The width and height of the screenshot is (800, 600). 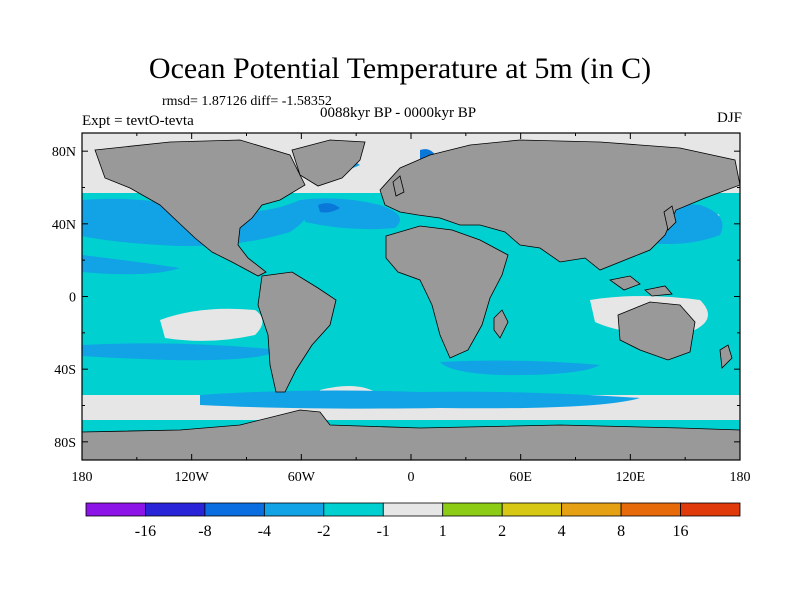 What do you see at coordinates (502, 531) in the screenshot?
I see `colorbar-label: 2` at bounding box center [502, 531].